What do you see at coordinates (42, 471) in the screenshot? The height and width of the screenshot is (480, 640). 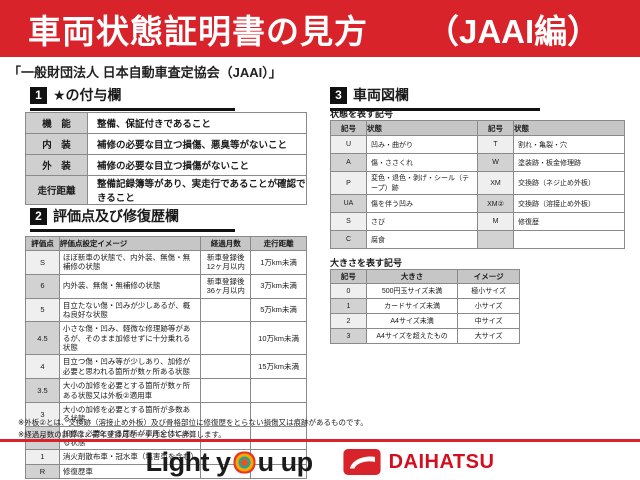 I see `score-cell: R` at bounding box center [42, 471].